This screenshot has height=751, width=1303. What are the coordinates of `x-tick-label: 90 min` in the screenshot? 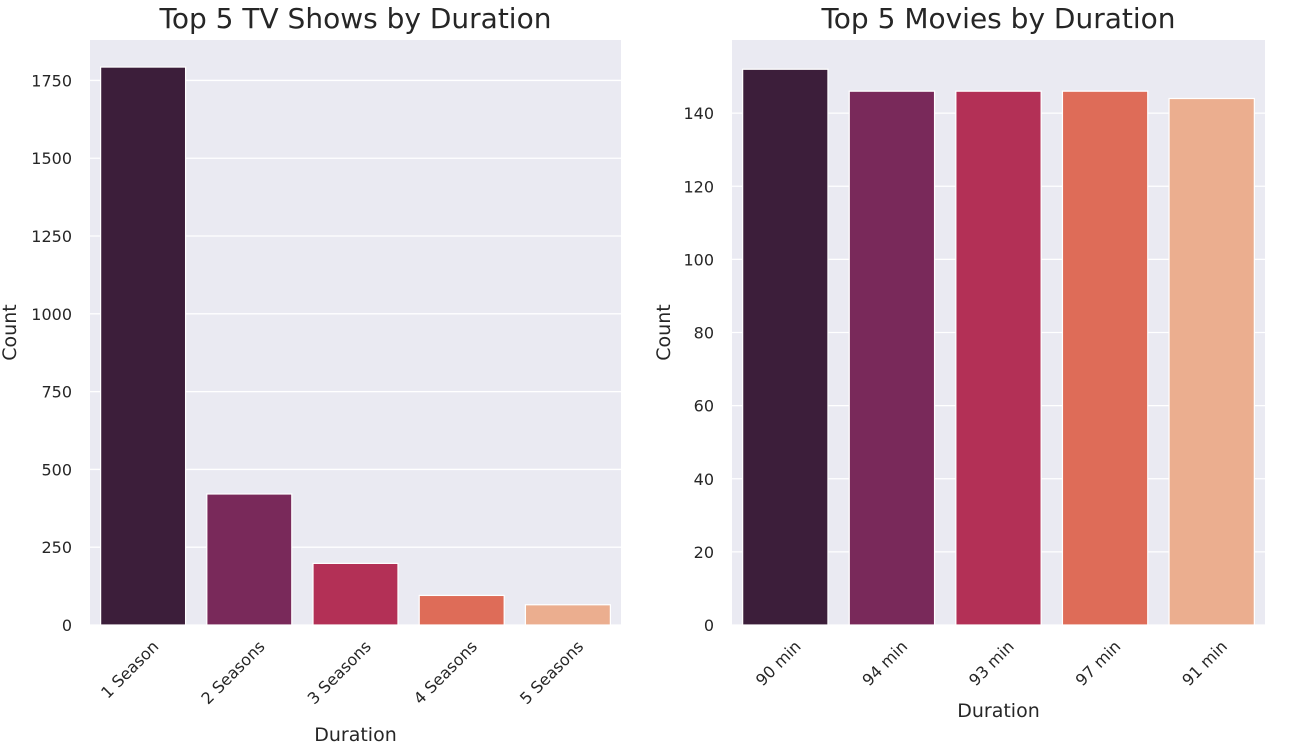 It's located at (778, 663).